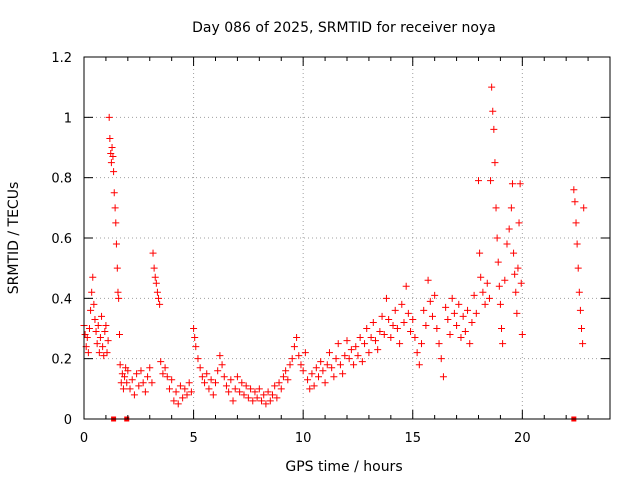 The width and height of the screenshot is (640, 480). What do you see at coordinates (303, 438) in the screenshot?
I see `x-tick-label: 10` at bounding box center [303, 438].